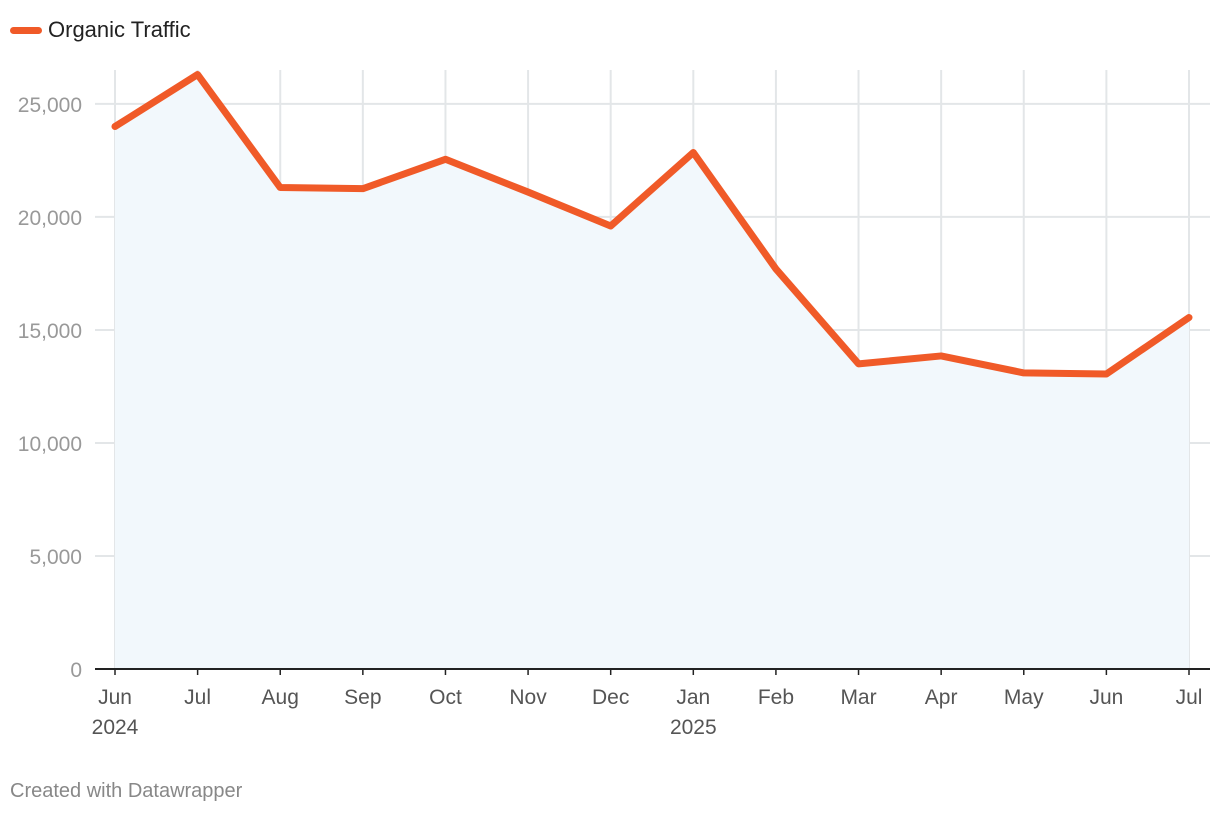 This screenshot has height=816, width=1220. I want to click on x-tick-label: May, so click(1024, 697).